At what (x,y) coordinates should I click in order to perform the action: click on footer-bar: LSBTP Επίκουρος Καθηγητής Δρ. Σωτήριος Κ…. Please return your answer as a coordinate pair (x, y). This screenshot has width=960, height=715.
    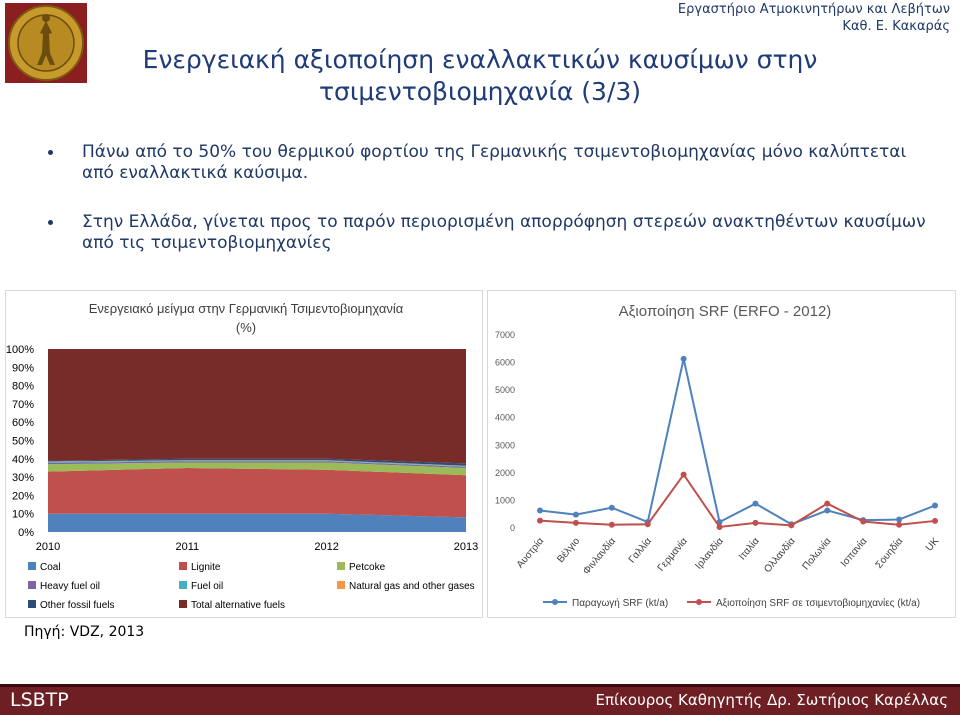
    Looking at the image, I should click on (480, 699).